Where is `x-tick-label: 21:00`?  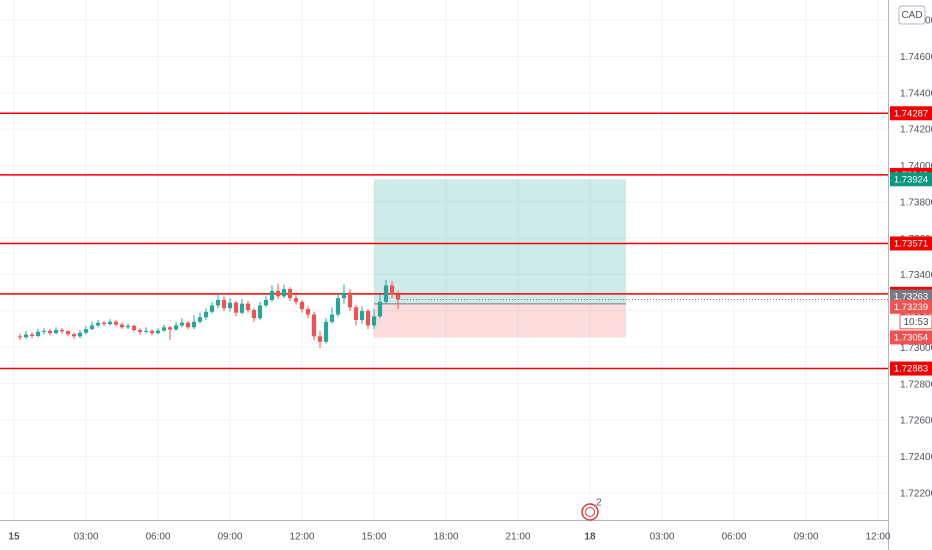
x-tick-label: 21:00 is located at coordinates (517, 537).